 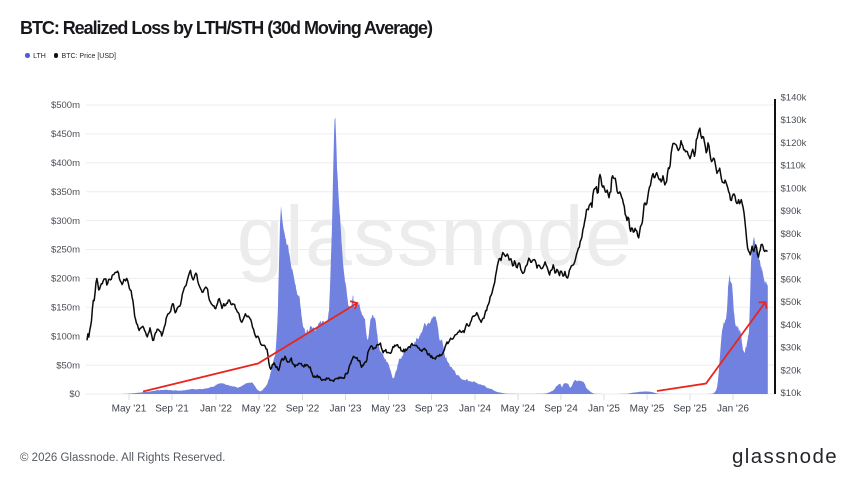 What do you see at coordinates (794, 98) in the screenshot?
I see `svg-text: $140k` at bounding box center [794, 98].